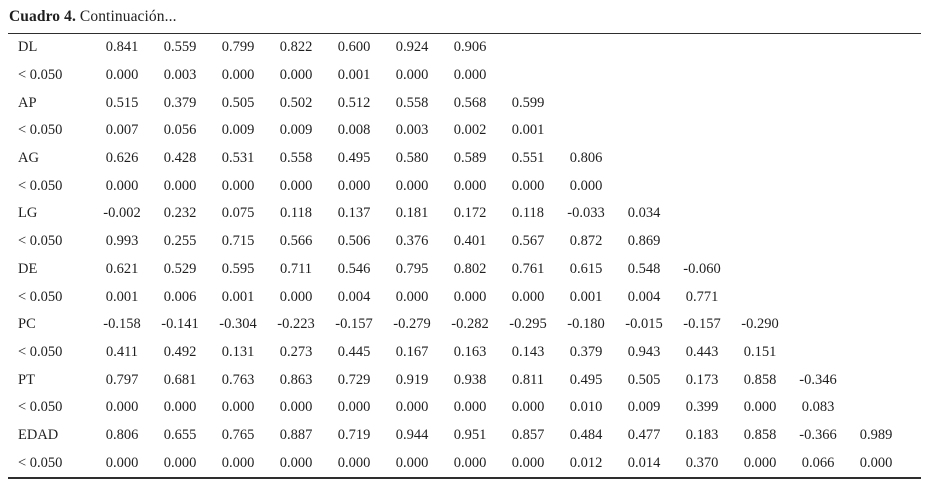 The width and height of the screenshot is (927, 487). I want to click on value-cell: 0.655, so click(180, 434).